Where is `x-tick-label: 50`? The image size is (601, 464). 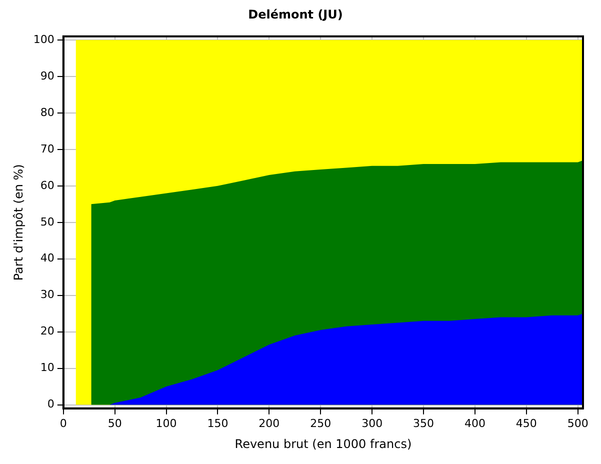 x-tick-label: 50 is located at coordinates (115, 423).